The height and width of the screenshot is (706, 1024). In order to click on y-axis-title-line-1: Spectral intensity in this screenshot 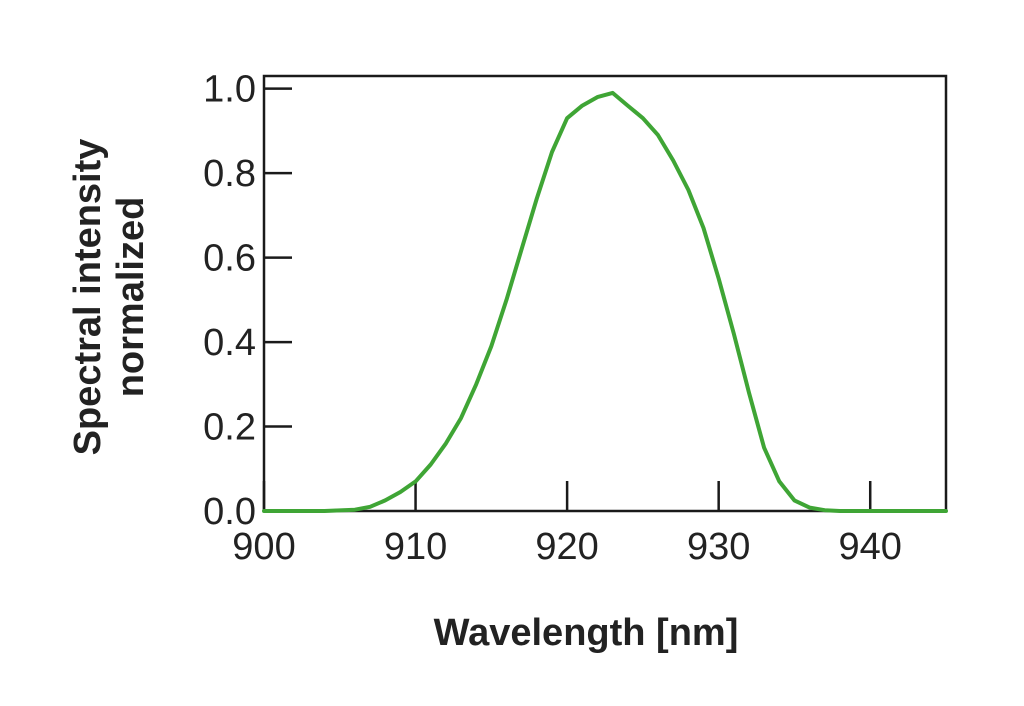, I will do `click(88, 297)`.